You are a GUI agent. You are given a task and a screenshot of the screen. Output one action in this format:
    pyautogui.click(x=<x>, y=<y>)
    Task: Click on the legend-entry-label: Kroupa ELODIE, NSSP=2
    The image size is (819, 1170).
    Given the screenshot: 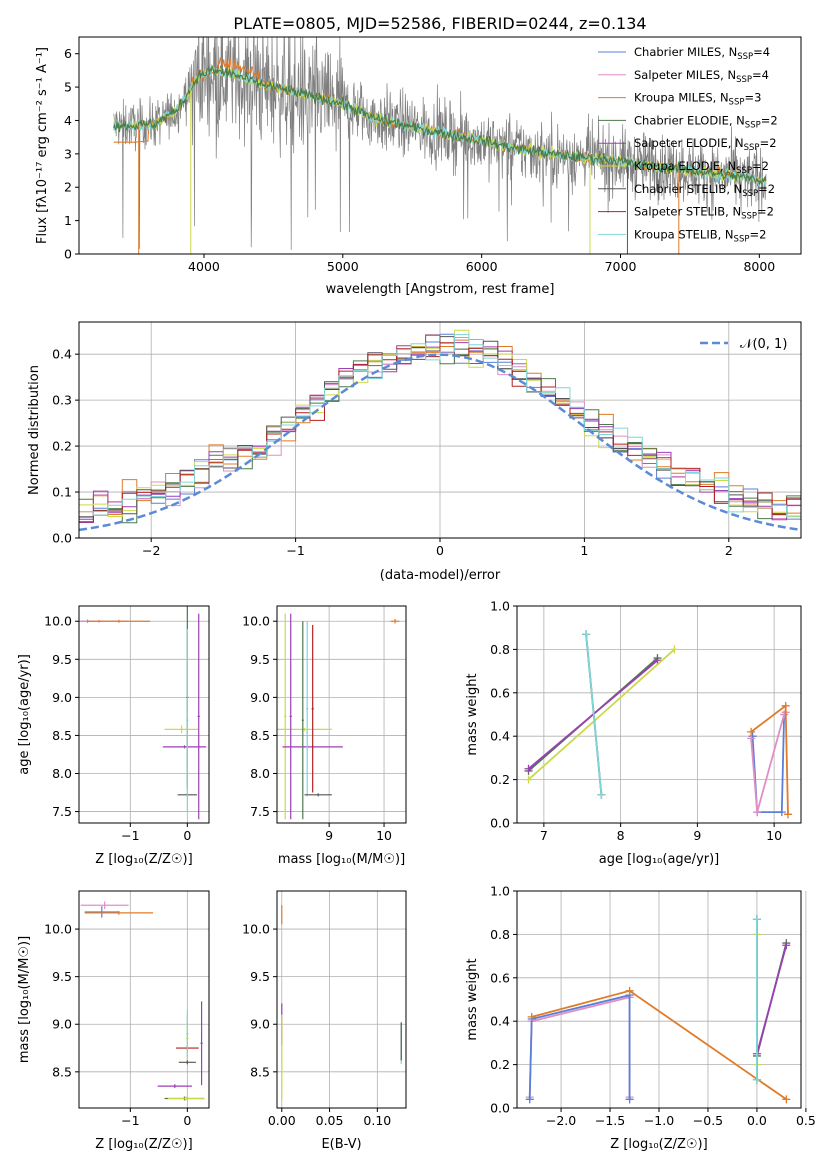 What is the action you would take?
    pyautogui.click(x=701, y=167)
    